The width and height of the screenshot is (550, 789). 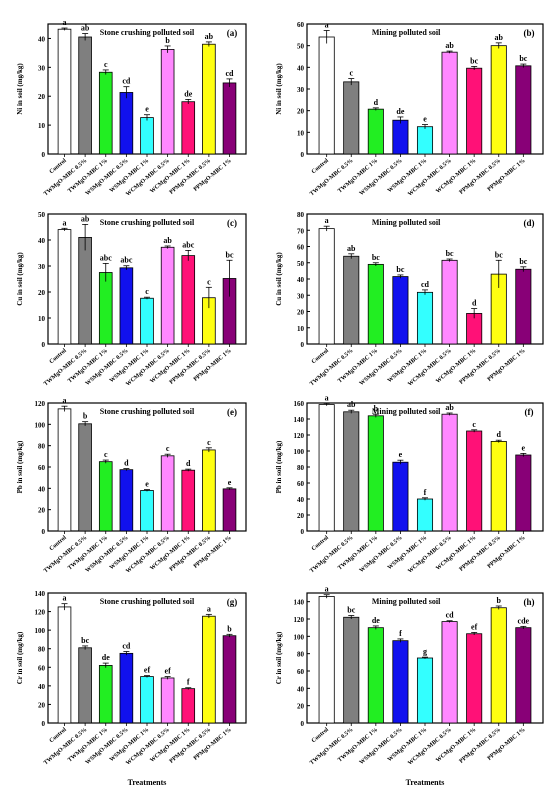 What do you see at coordinates (279, 657) in the screenshot?
I see `y-axis-label: Cr in soil (mg/kg)` at bounding box center [279, 657].